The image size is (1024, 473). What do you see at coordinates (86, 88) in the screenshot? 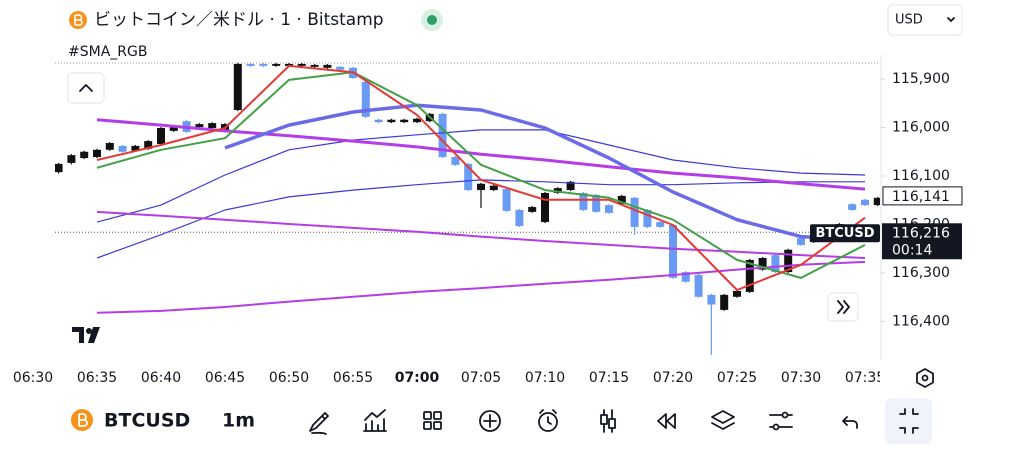
I see `collapse-button` at bounding box center [86, 88].